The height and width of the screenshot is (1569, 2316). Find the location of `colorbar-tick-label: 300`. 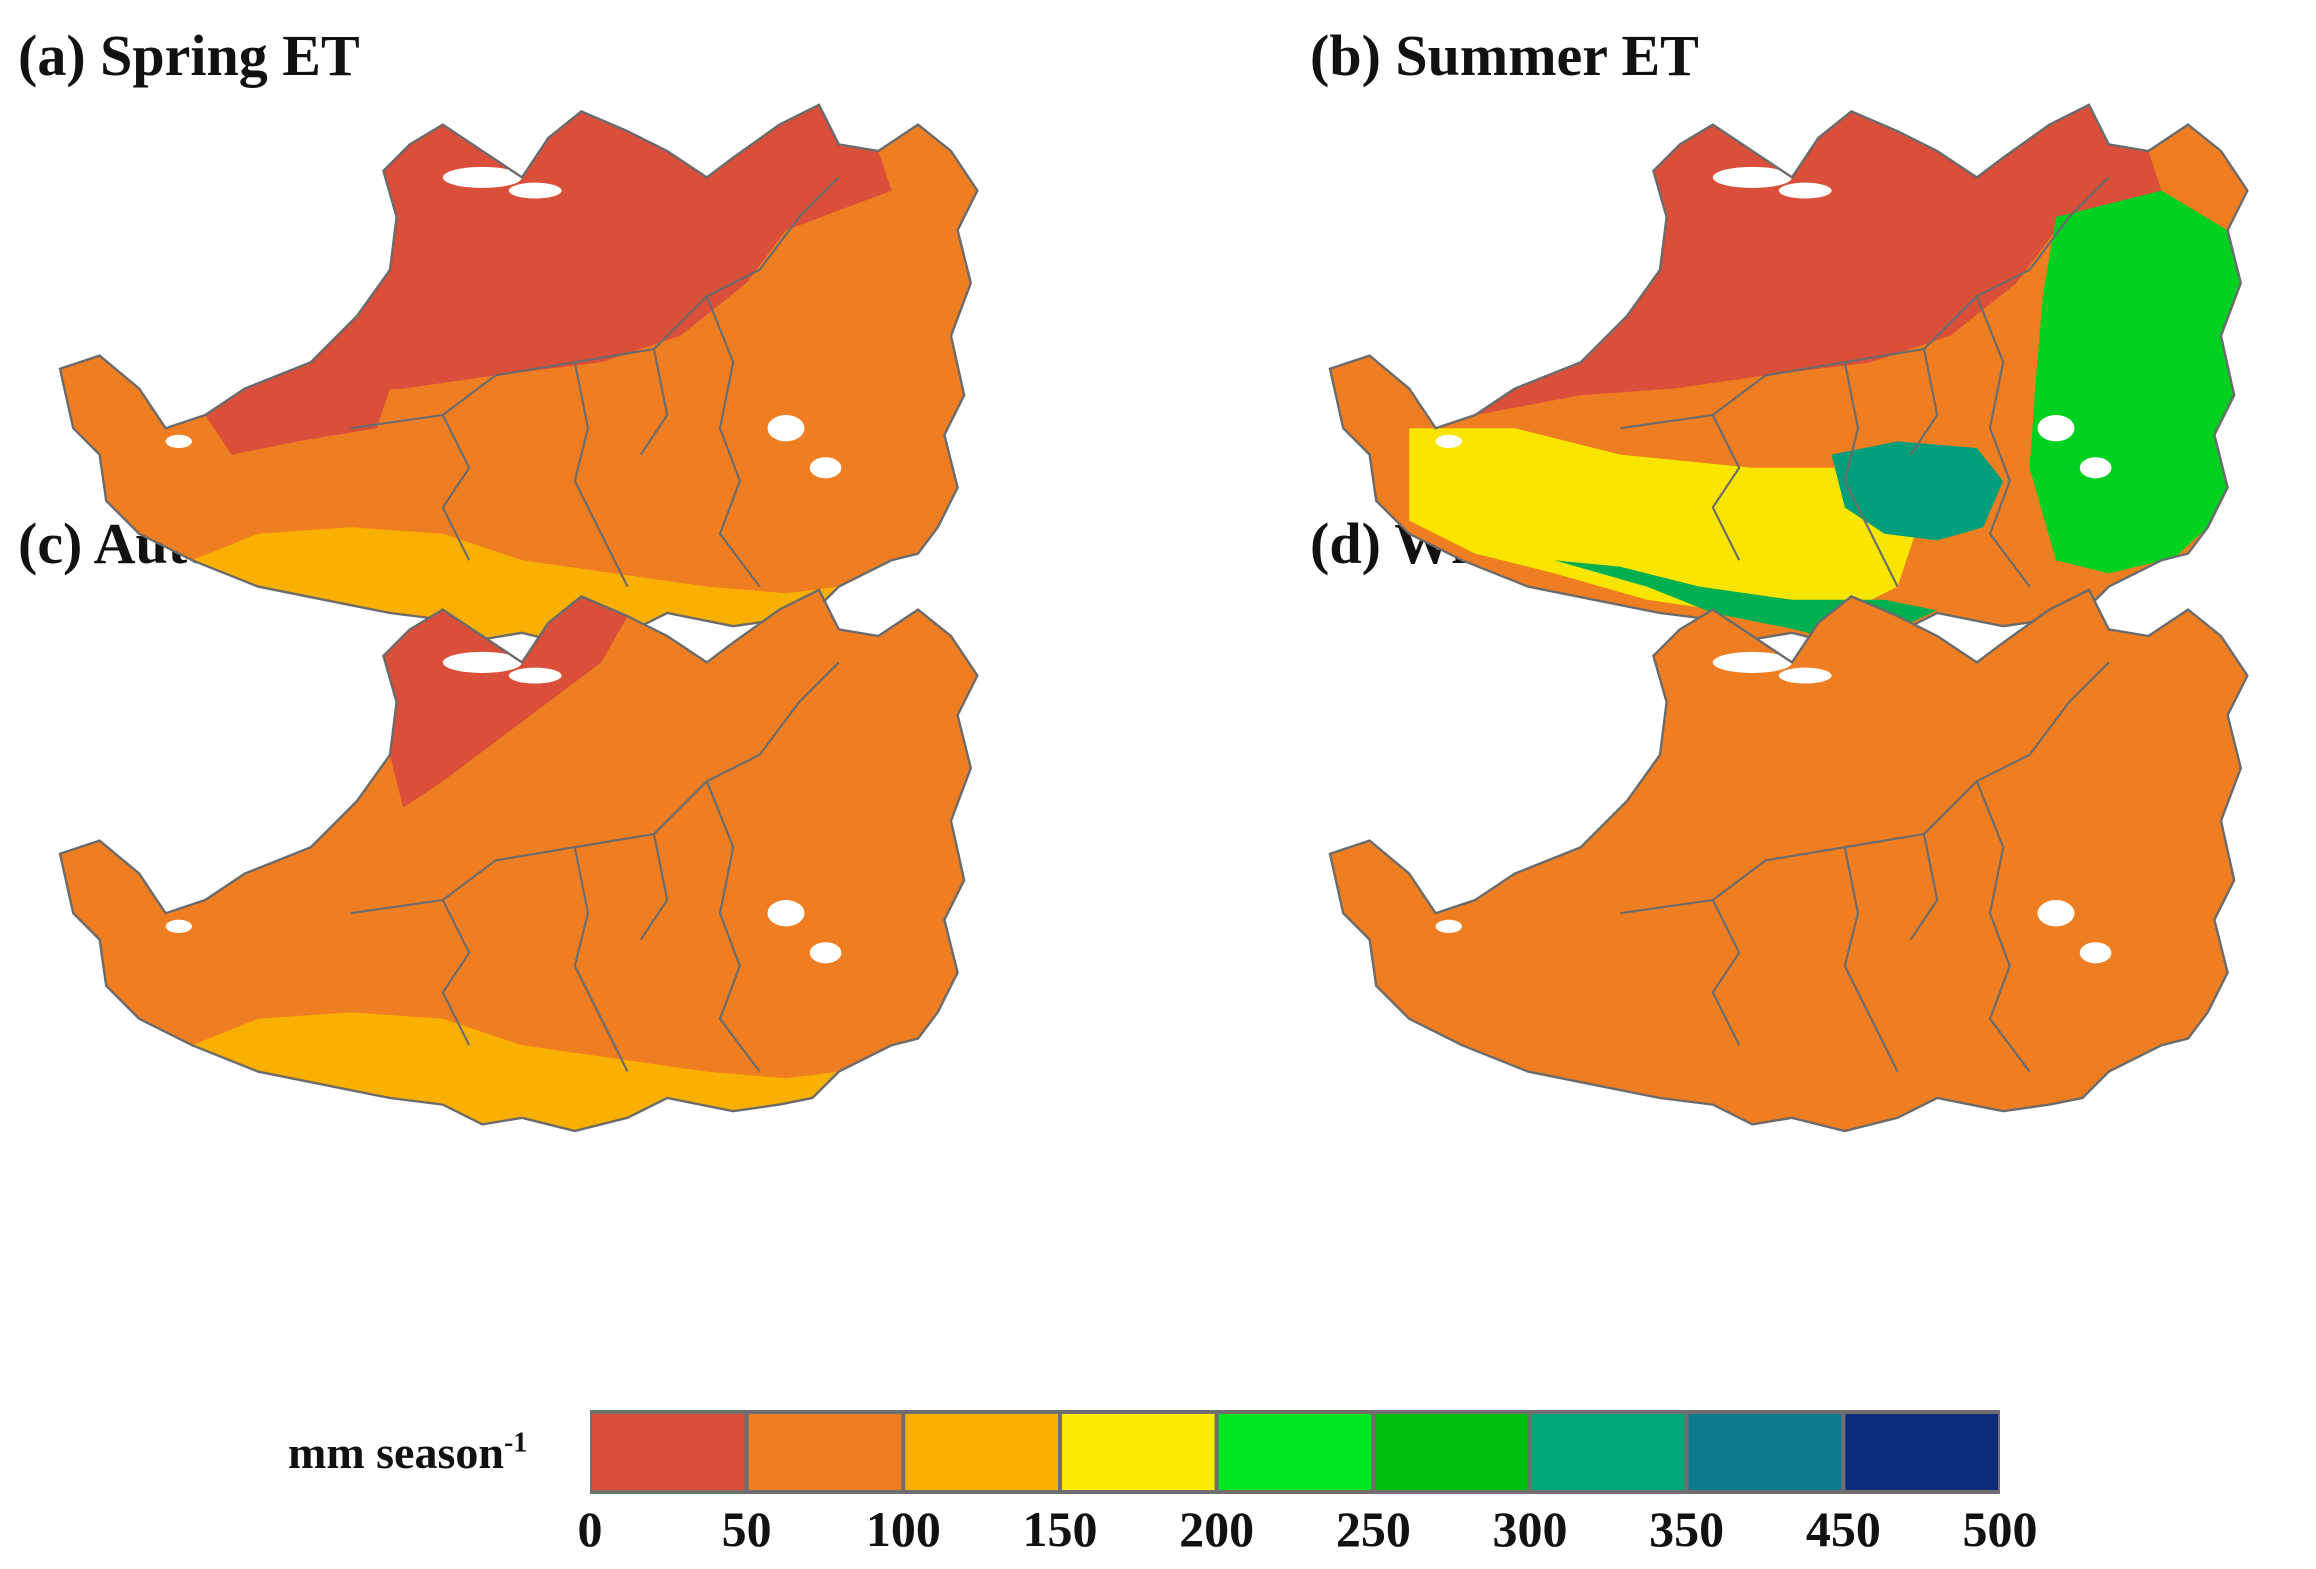

colorbar-tick-label: 300 is located at coordinates (1530, 1529).